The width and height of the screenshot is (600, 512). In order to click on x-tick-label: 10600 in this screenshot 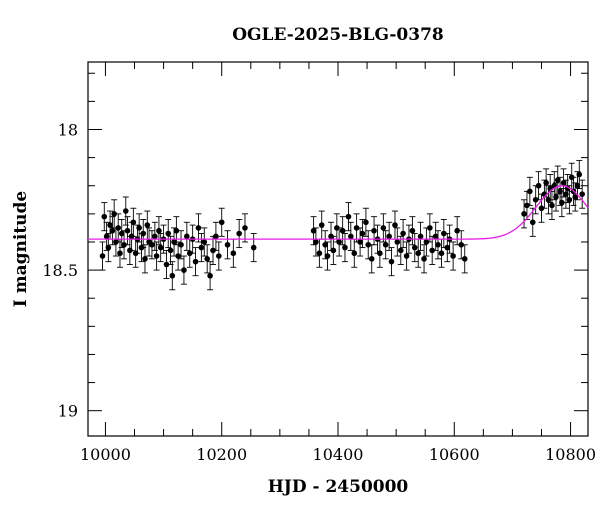, I will do `click(454, 454)`.